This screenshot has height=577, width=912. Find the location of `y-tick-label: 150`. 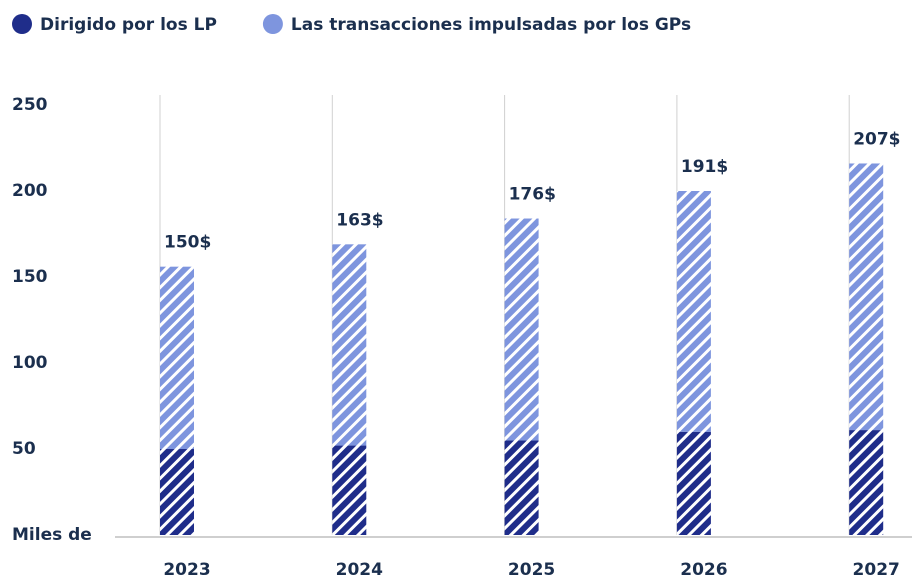

y-tick-label: 150 is located at coordinates (30, 277).